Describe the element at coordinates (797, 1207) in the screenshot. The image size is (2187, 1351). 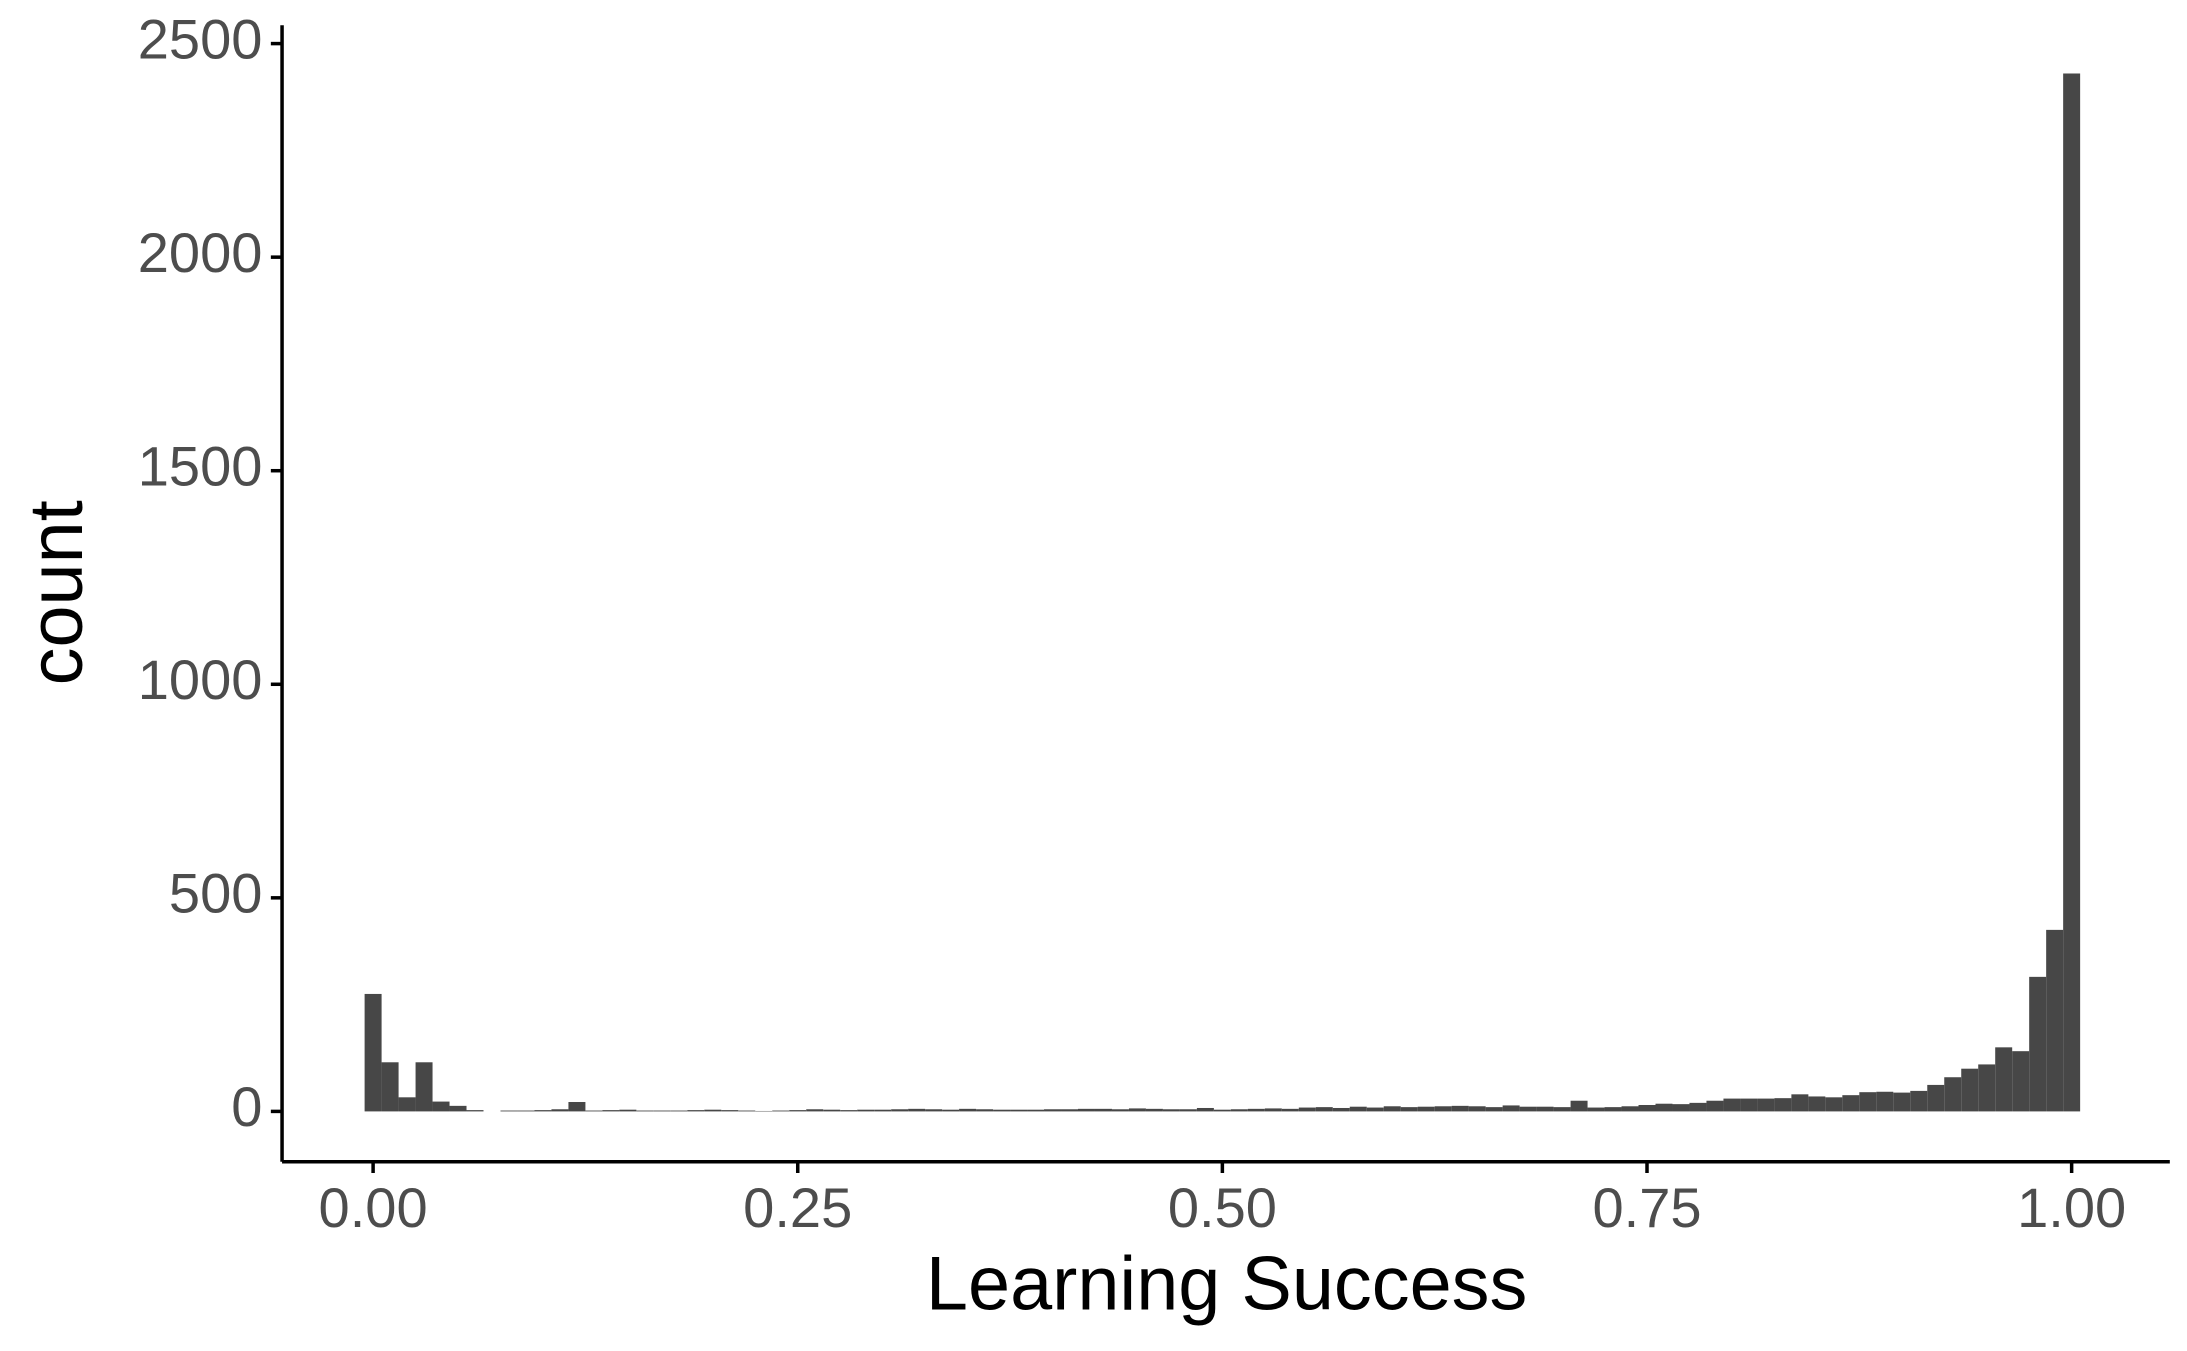
I see `x-tick-label: 0.25` at that location.